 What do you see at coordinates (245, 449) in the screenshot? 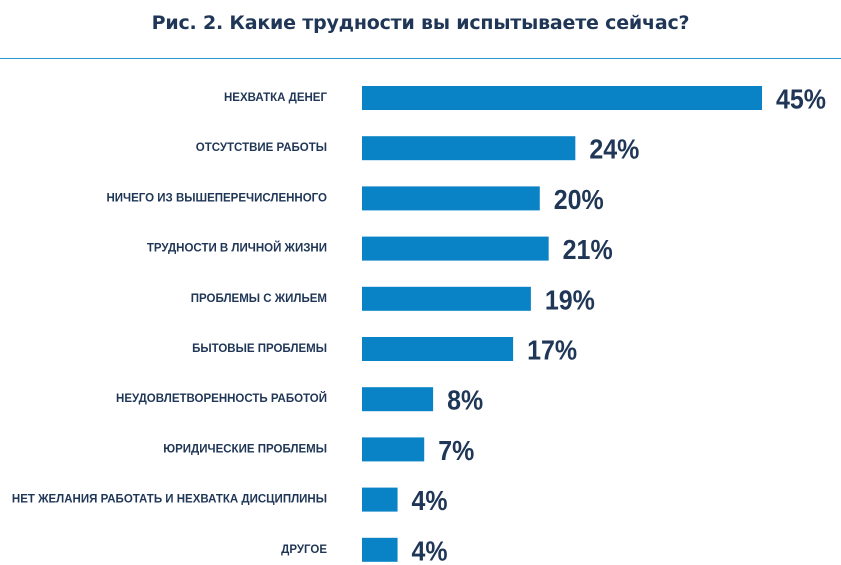
I see `category-label: ЮРИДИЧЕСКИЕ ПРОБЛЕМЫ` at bounding box center [245, 449].